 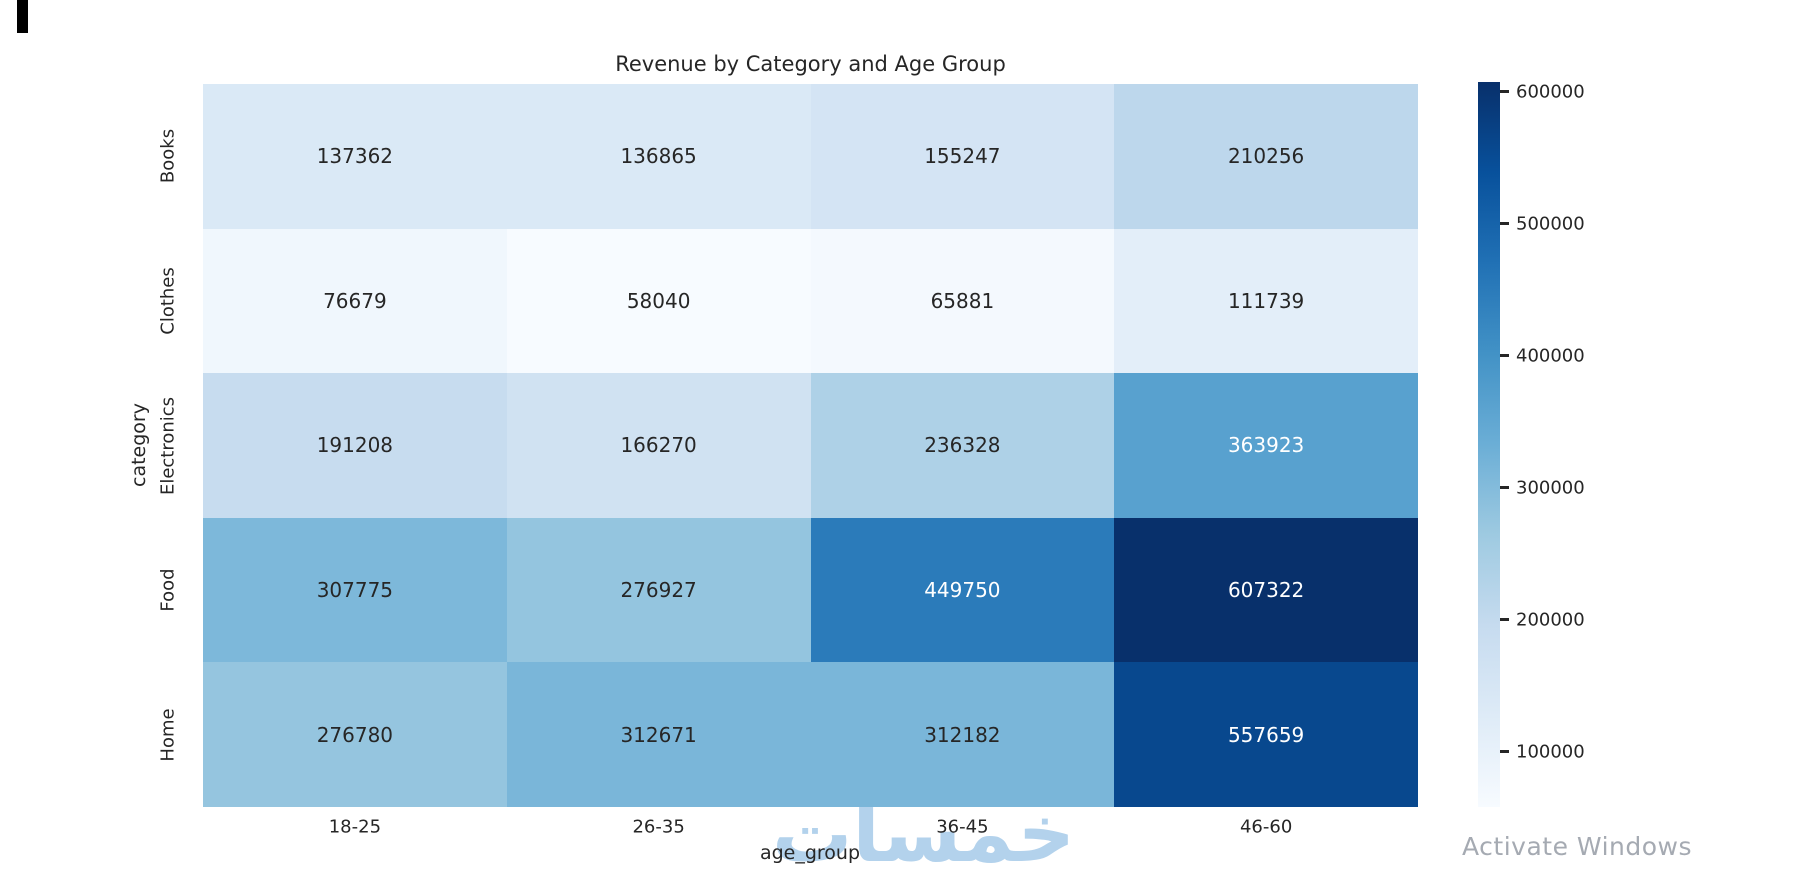 What do you see at coordinates (355, 734) in the screenshot?
I see `heatmap-cell: 276780` at bounding box center [355, 734].